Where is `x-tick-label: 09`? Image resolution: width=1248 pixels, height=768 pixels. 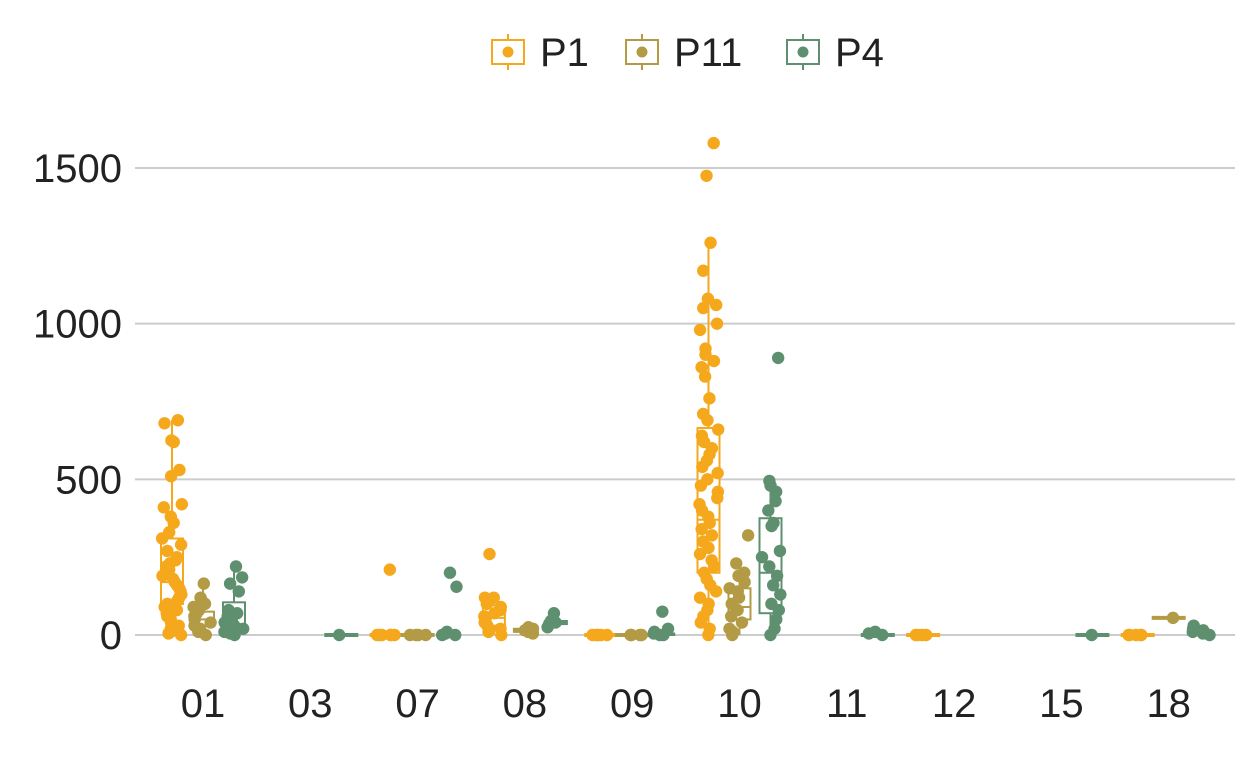 x-tick-label: 09 is located at coordinates (632, 704).